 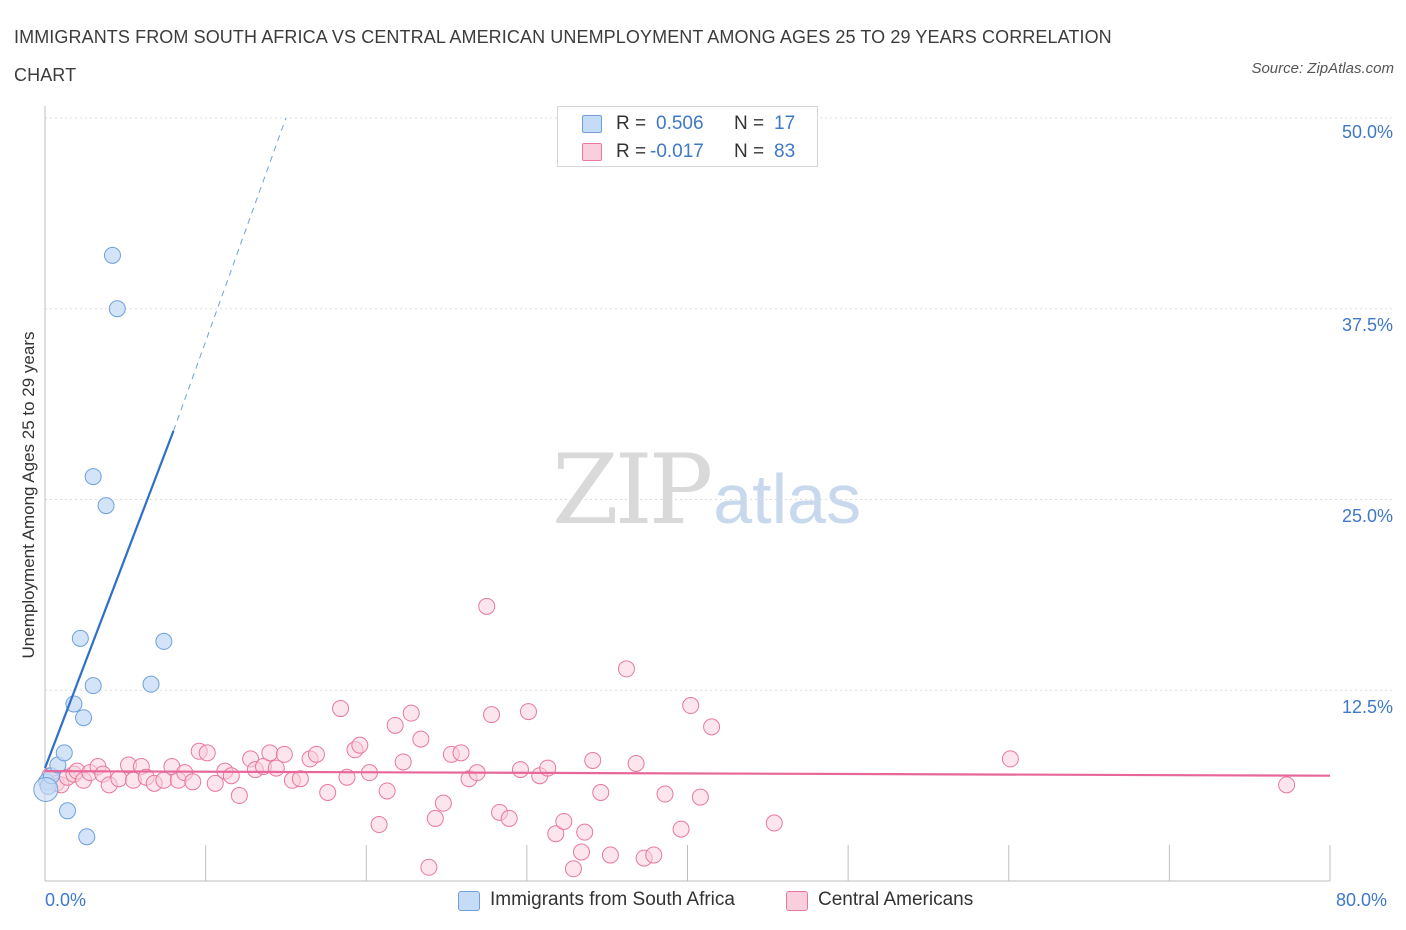 I want to click on y-tick-label-12-5: 12.5%, so click(x=1367, y=707).